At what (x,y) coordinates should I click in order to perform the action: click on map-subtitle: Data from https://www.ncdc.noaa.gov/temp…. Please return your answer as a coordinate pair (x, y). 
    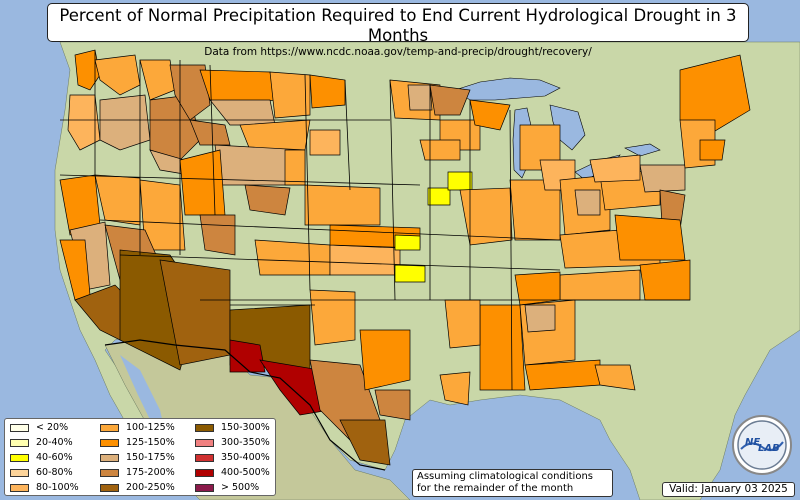
    Looking at the image, I should click on (398, 52).